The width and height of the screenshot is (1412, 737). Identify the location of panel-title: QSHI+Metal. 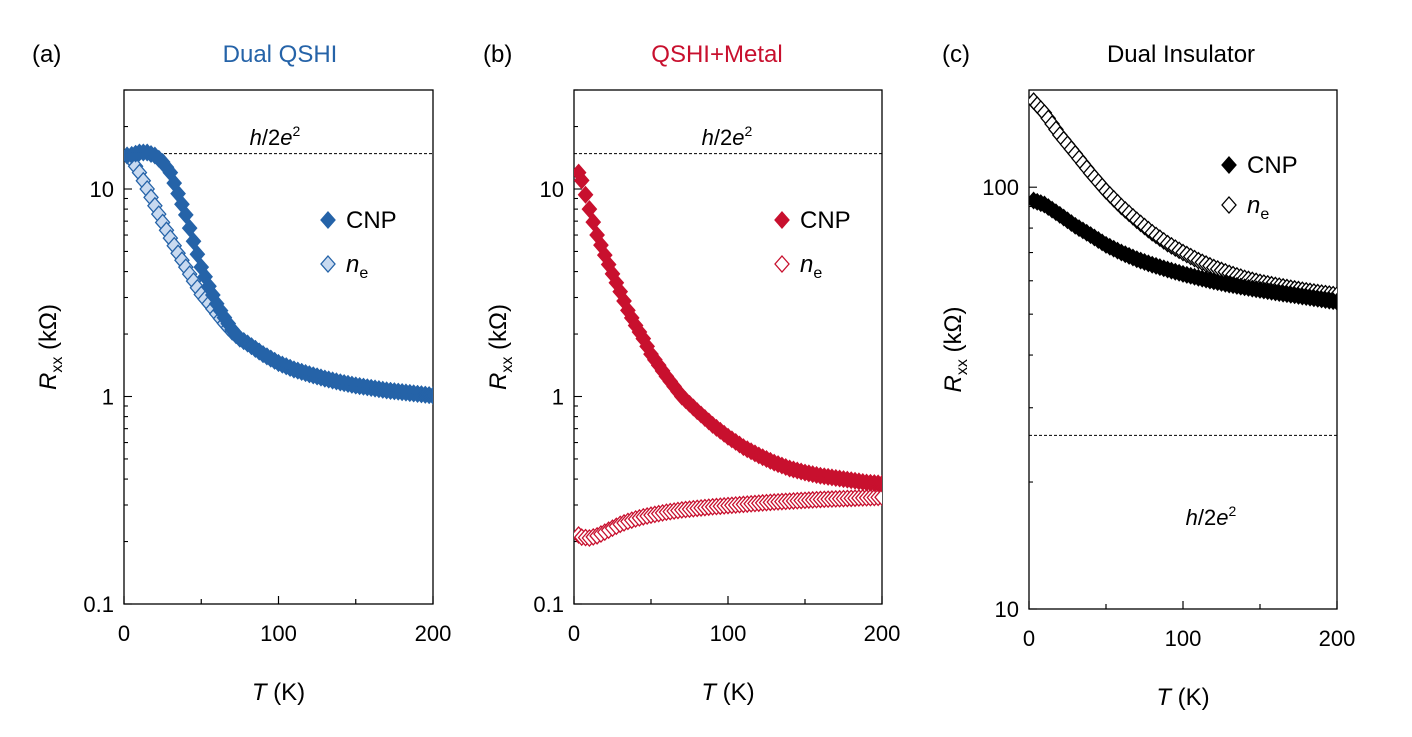
(716, 54).